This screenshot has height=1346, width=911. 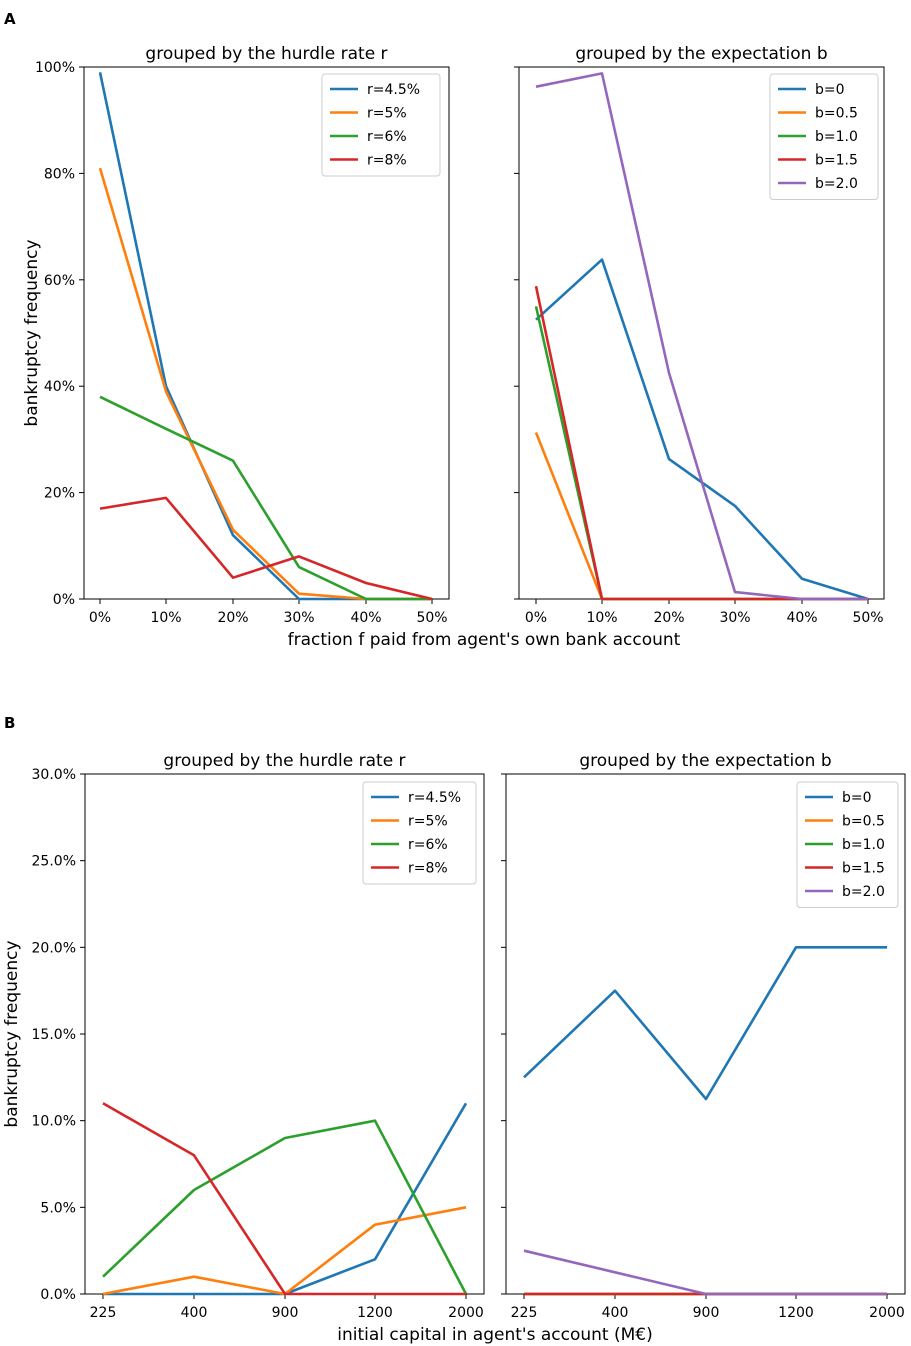 I want to click on y-tick-label: 80%, so click(x=59, y=174).